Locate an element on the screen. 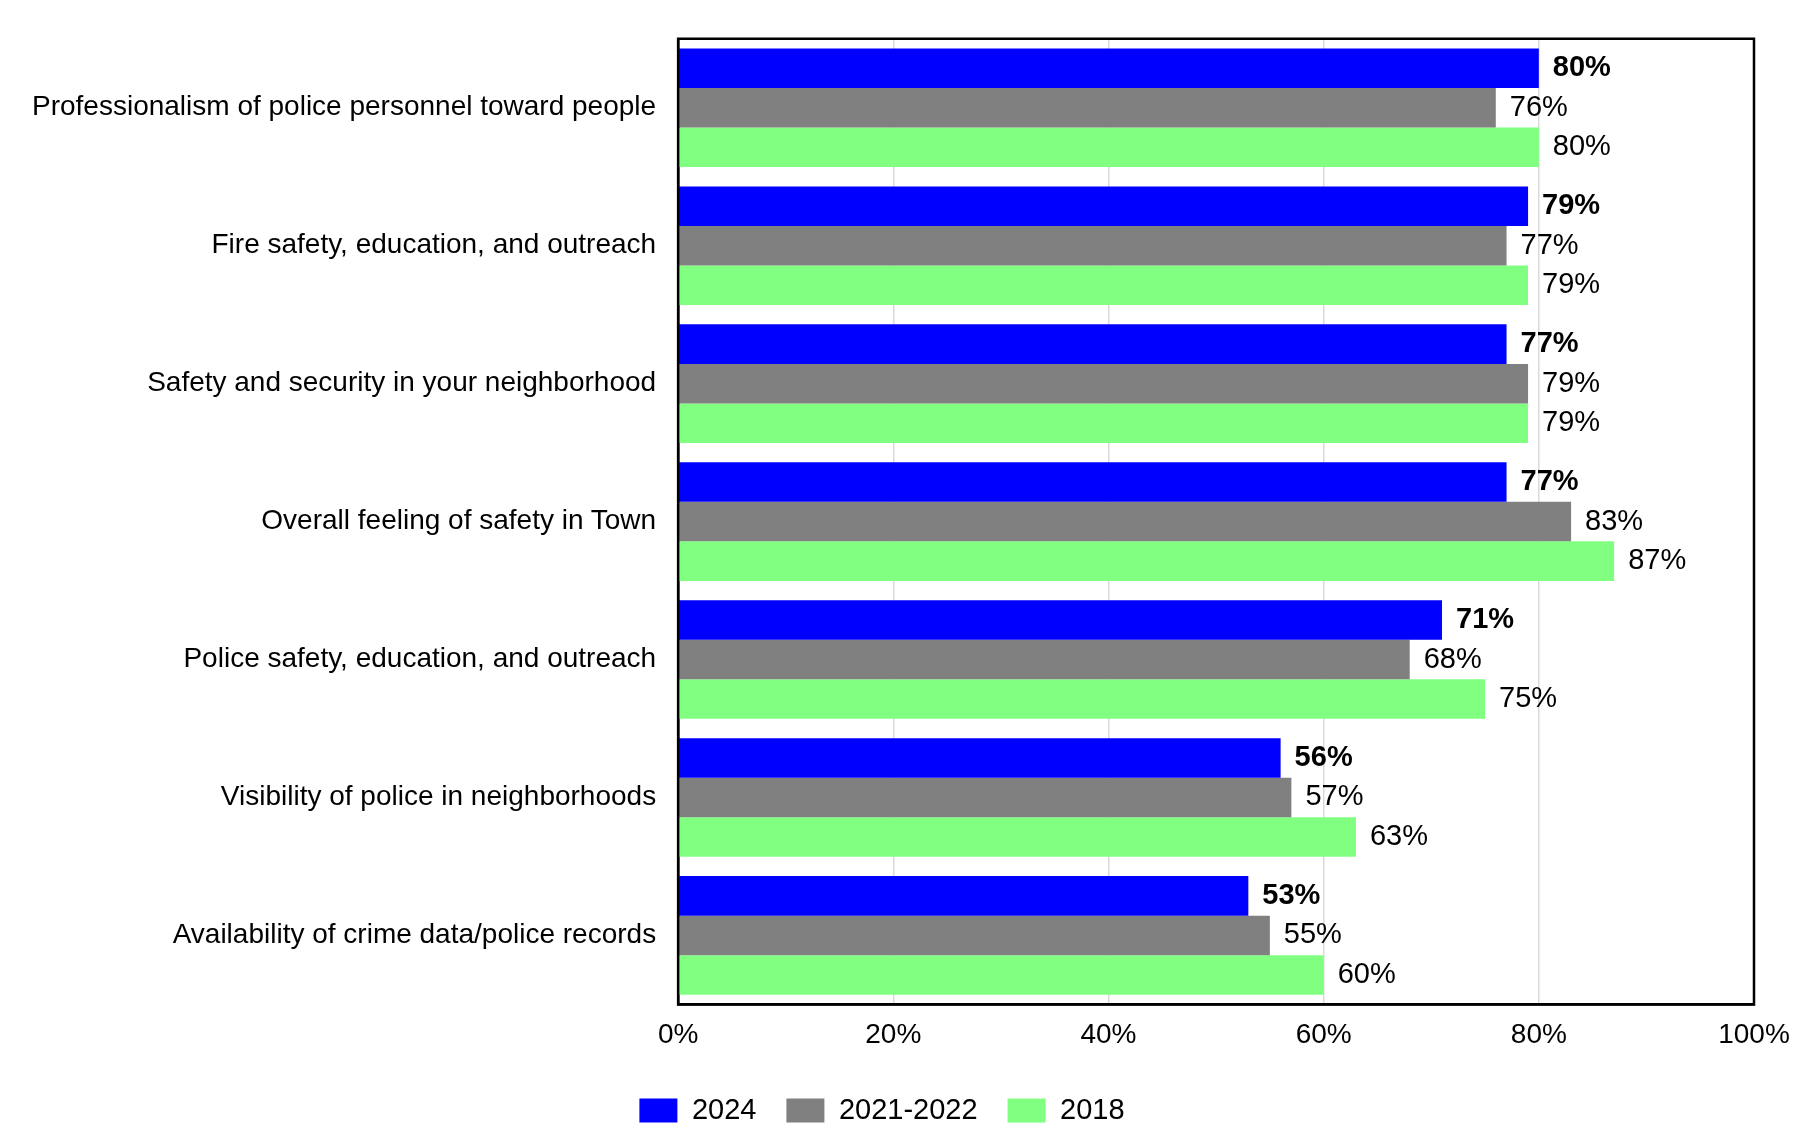  data-label: 60% is located at coordinates (1366, 972).